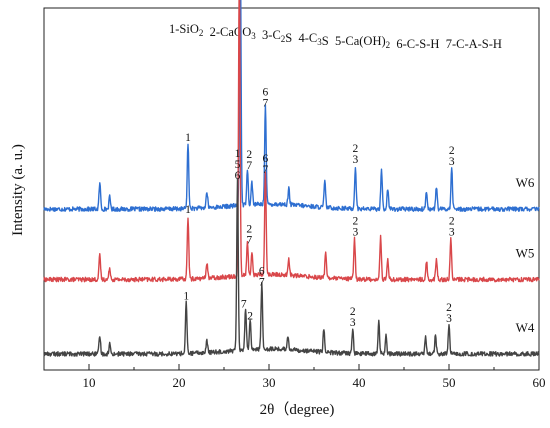  Describe the element at coordinates (354, 41) in the screenshot. I see `phase-legend-part: S 5-Ca(OH)` at that location.